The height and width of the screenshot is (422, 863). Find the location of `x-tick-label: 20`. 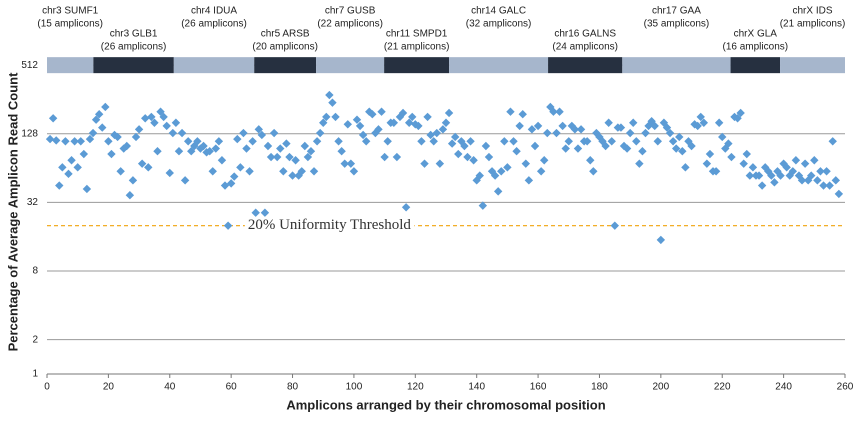

x-tick-label: 20 is located at coordinates (109, 387).